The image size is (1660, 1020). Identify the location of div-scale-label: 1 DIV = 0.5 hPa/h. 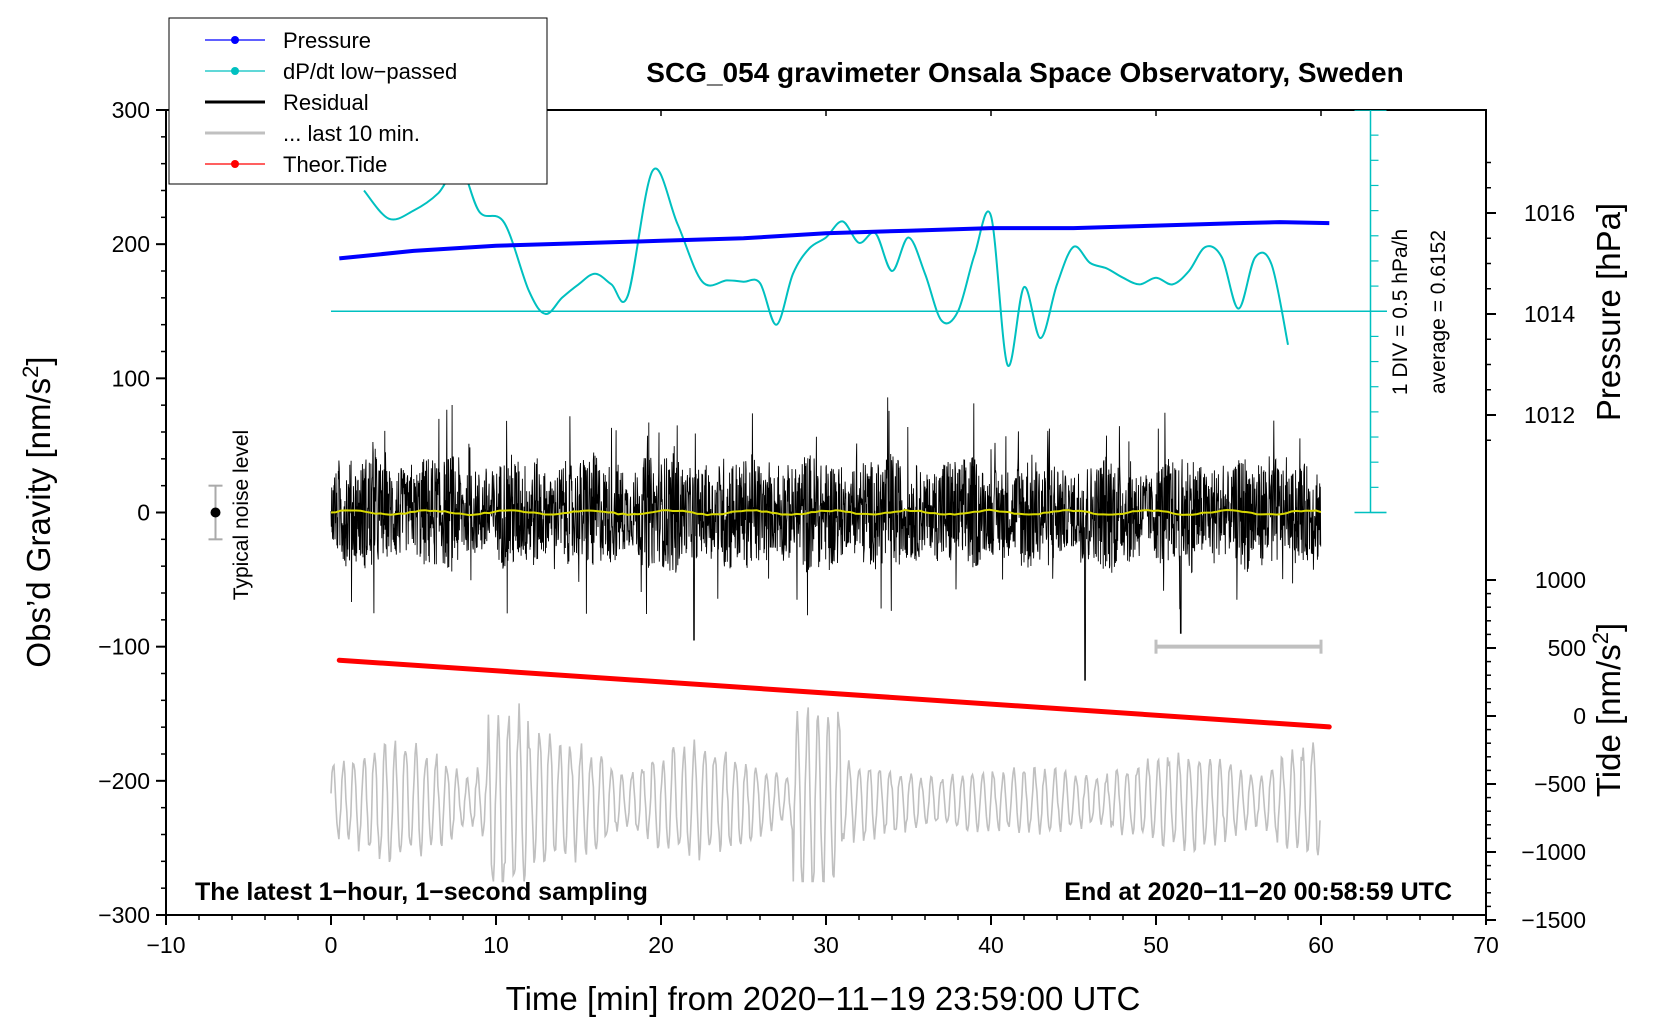
(1400, 312).